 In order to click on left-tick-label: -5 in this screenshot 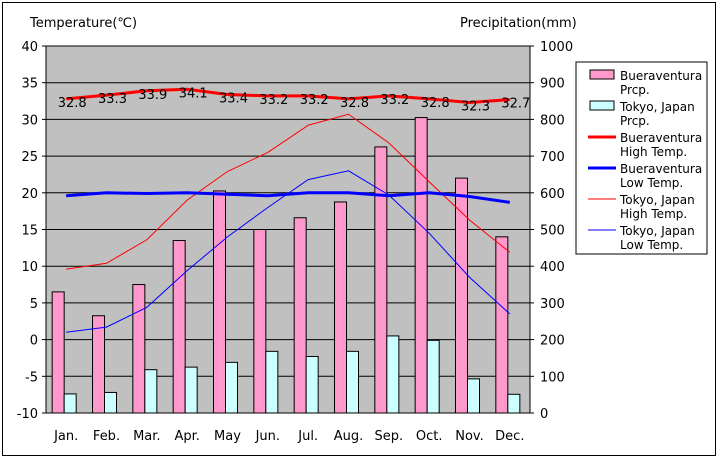, I will do `click(31, 377)`.